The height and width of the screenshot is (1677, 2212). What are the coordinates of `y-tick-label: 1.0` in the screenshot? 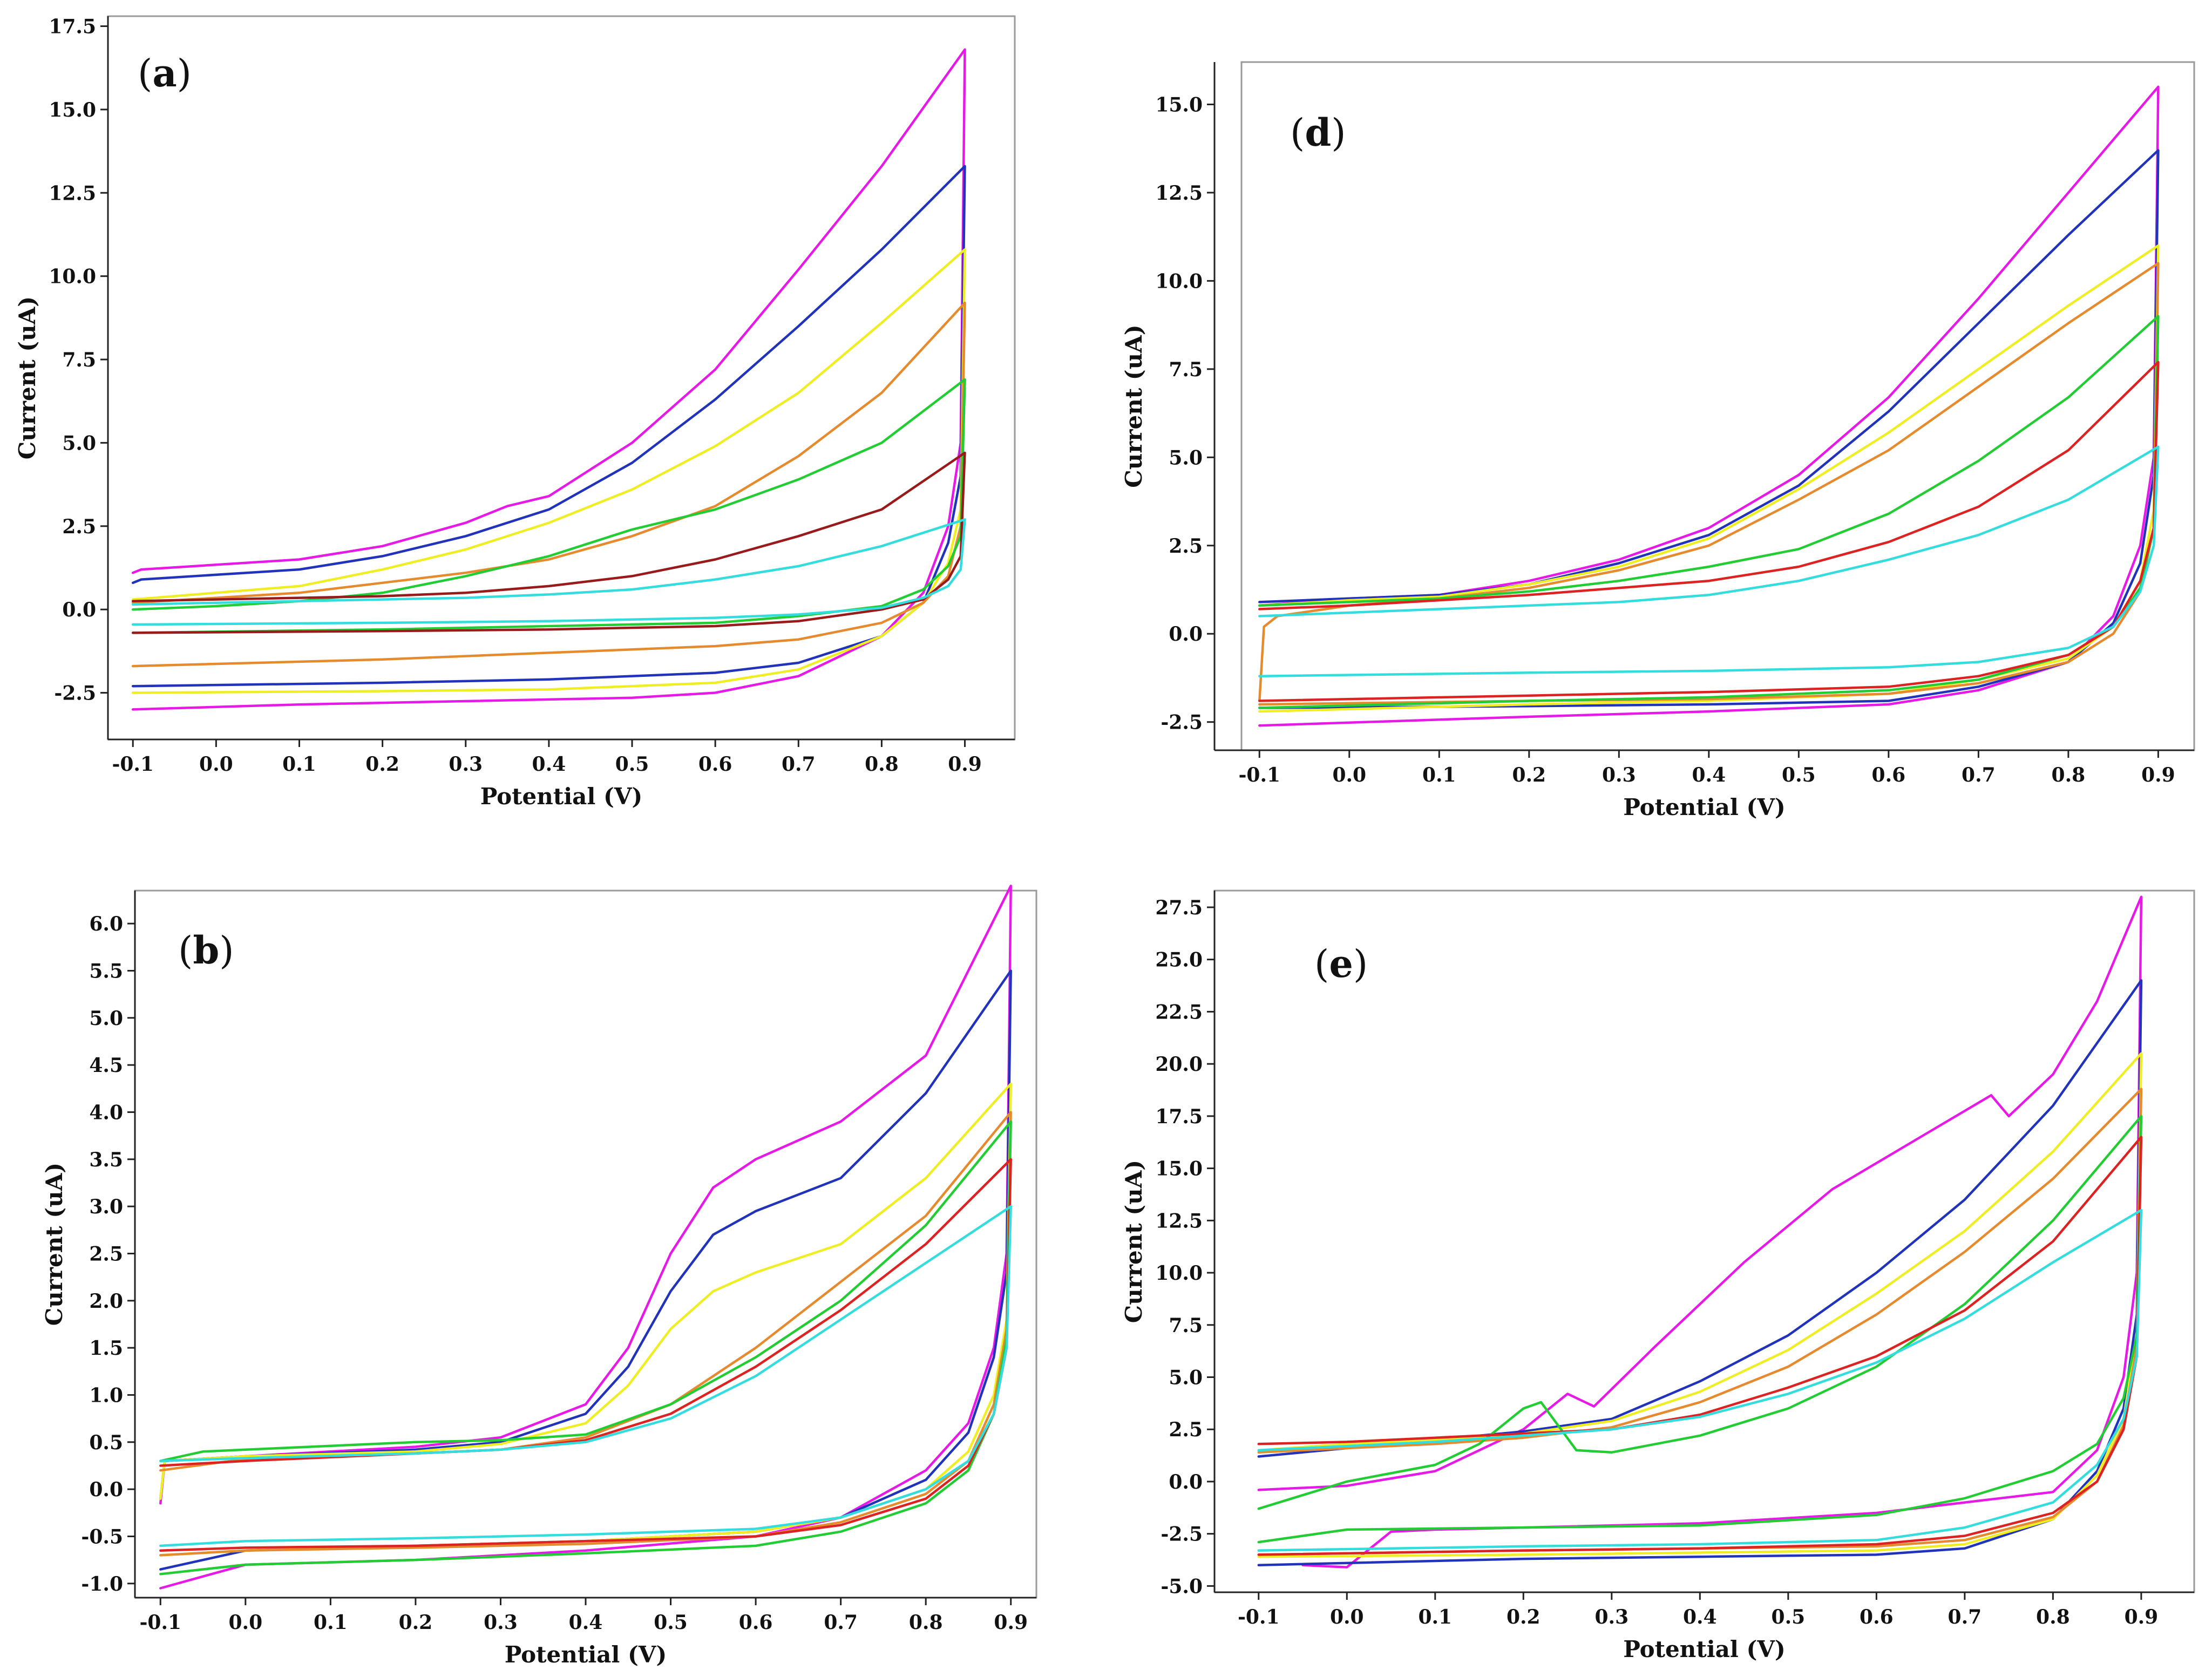 It's located at (106, 1395).